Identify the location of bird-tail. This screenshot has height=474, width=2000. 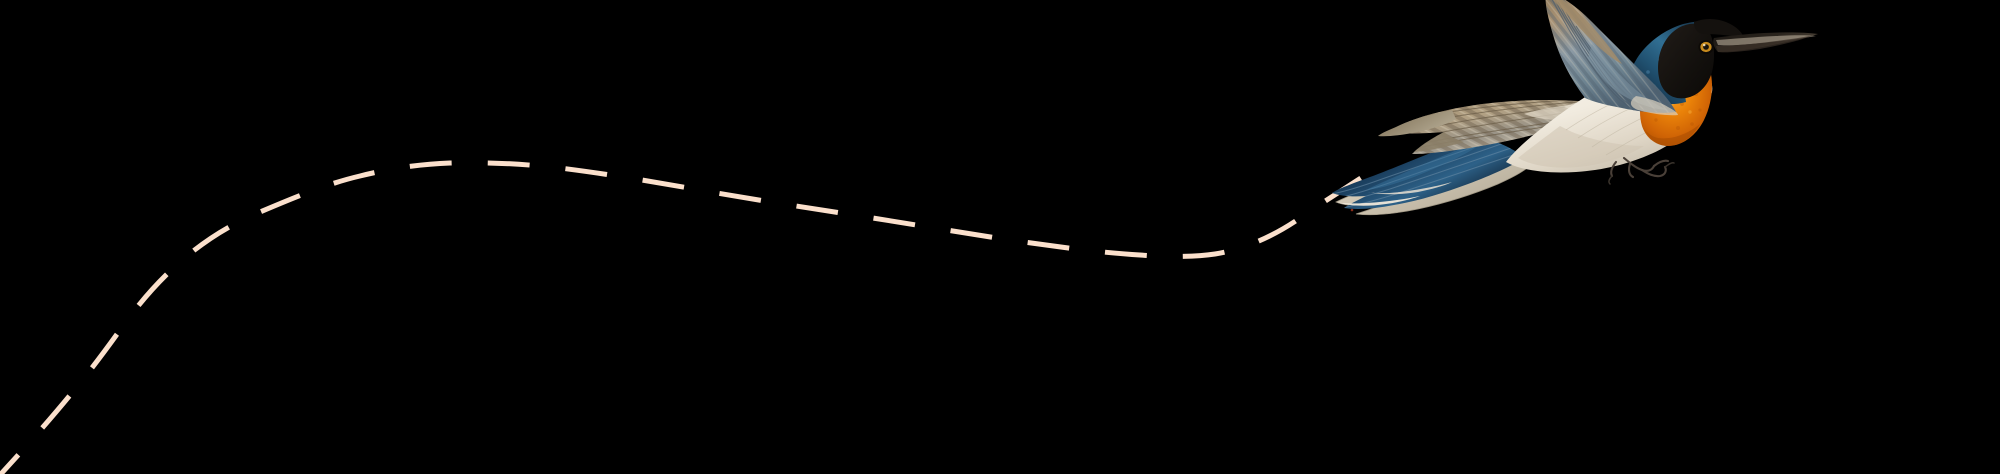
(1432, 176).